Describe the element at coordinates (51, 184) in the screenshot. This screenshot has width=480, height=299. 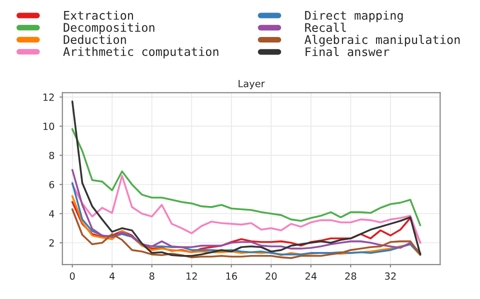
I see `y-tick-label: 6` at that location.